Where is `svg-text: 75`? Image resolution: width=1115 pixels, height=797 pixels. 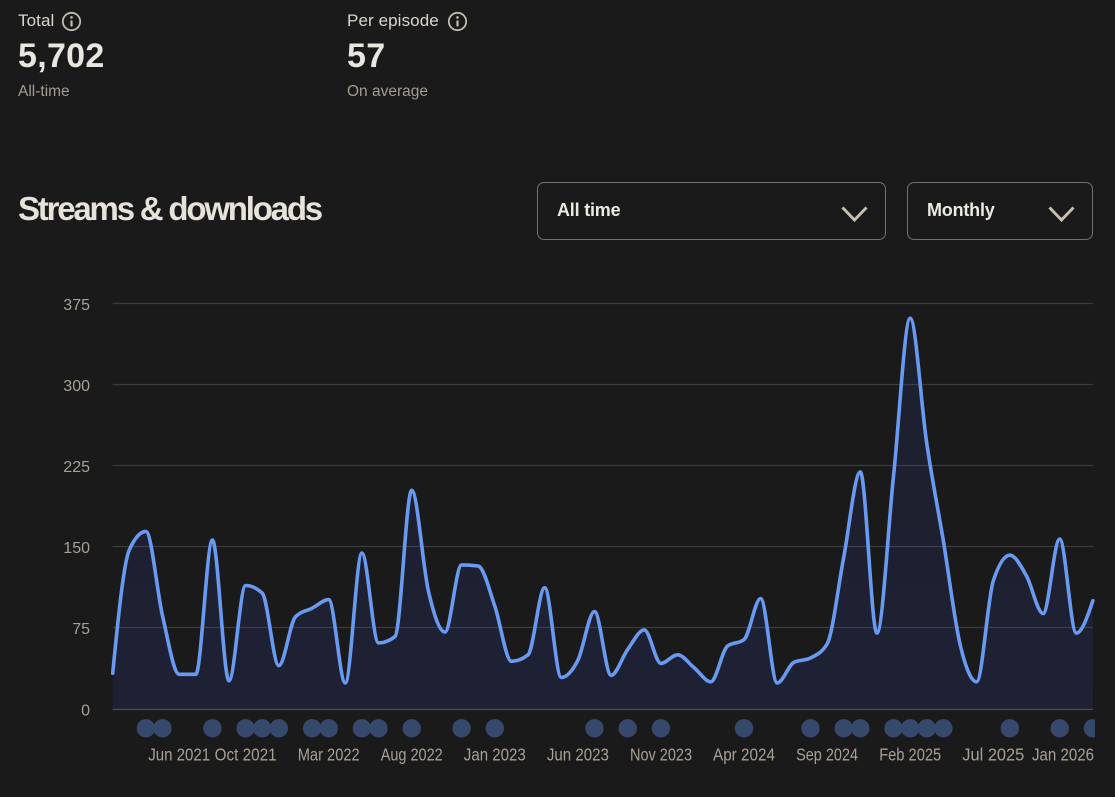
svg-text: 75 is located at coordinates (81, 629).